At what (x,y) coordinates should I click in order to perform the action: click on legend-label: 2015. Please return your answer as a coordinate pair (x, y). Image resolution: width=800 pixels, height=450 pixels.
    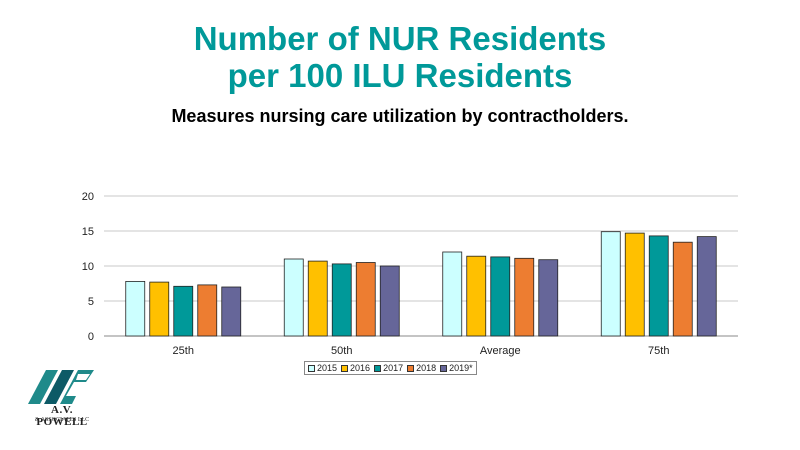
    Looking at the image, I should click on (327, 368).